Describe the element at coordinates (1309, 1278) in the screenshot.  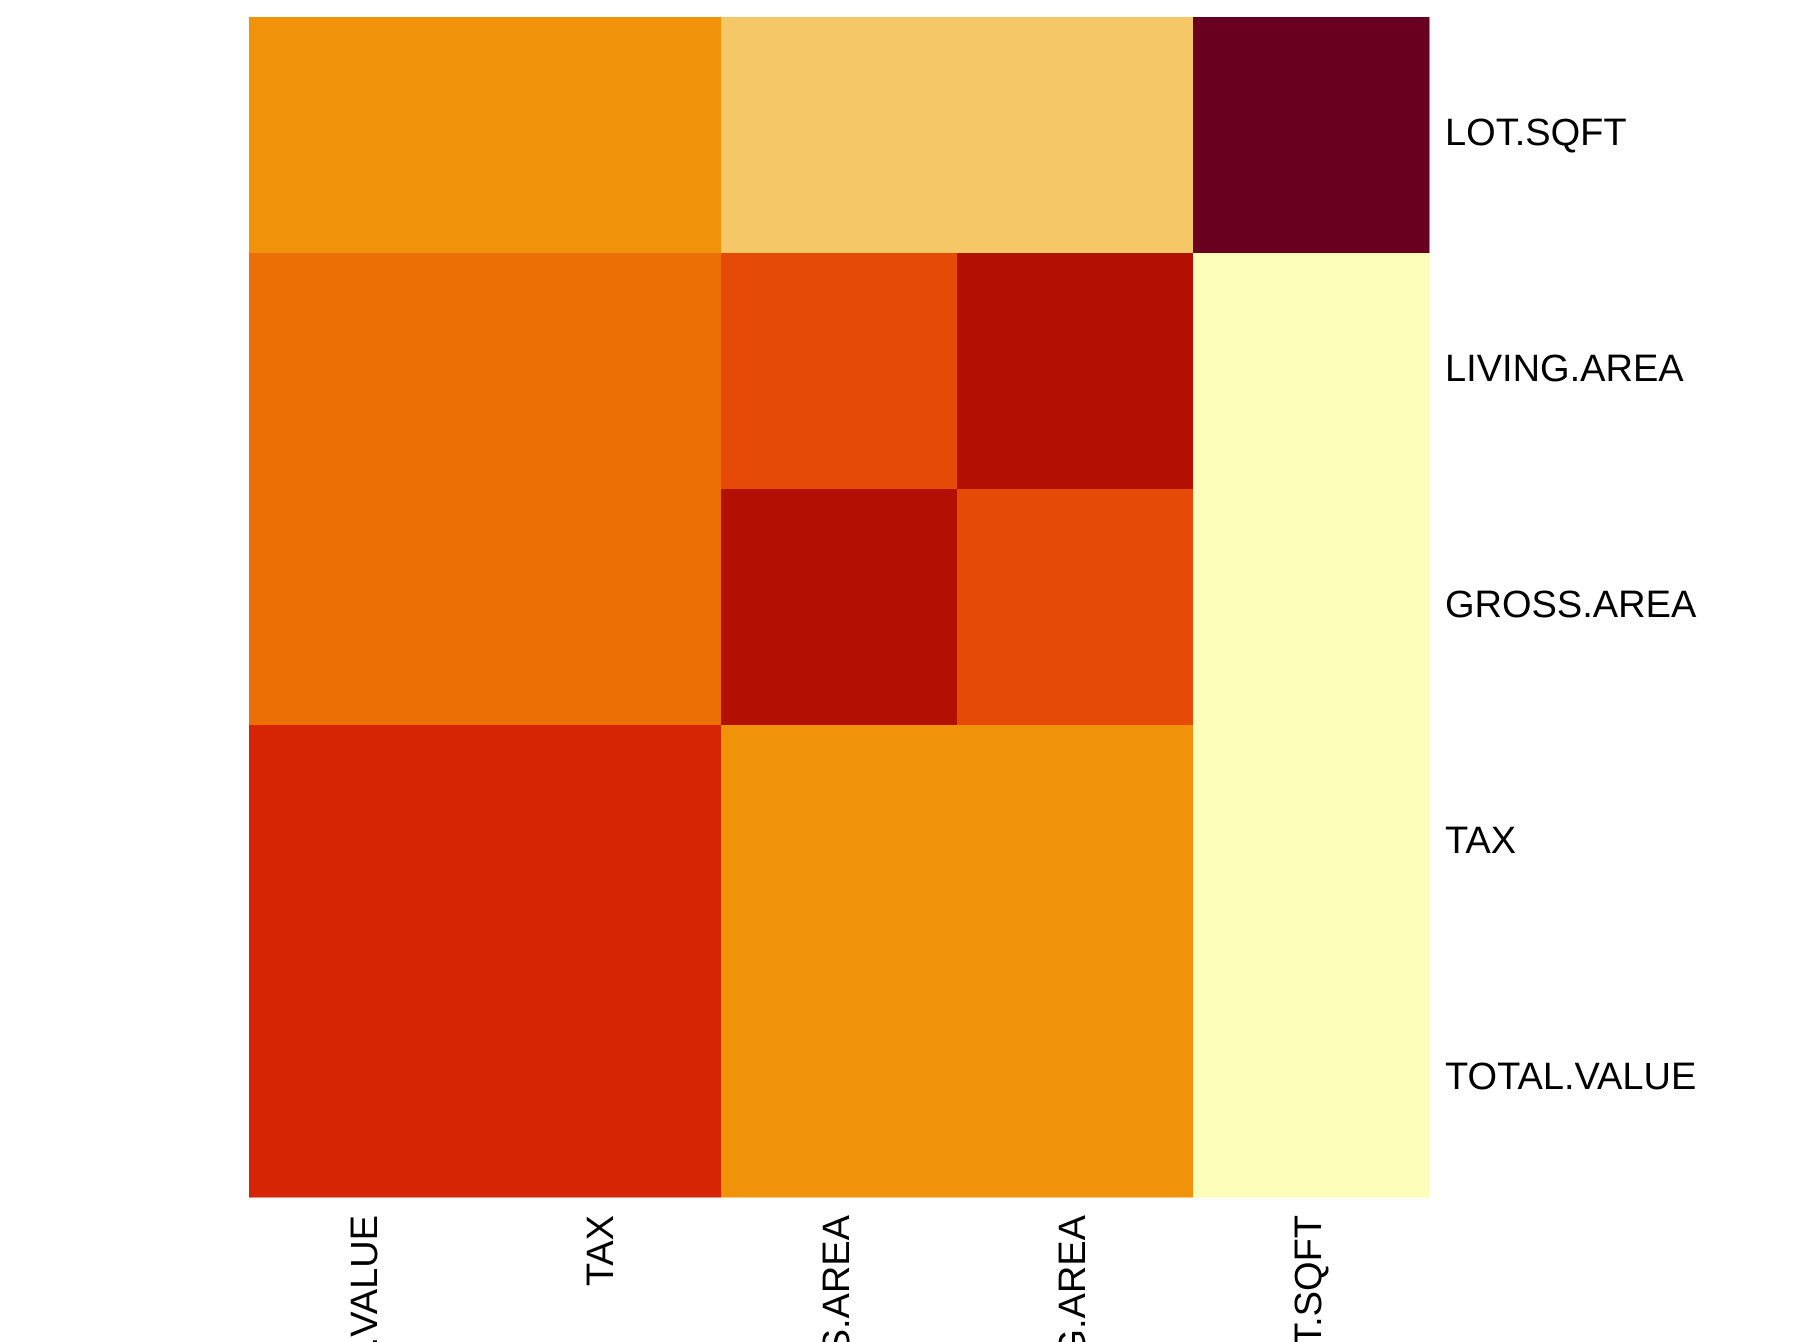
I see `column-label: LOT.SQFT` at that location.